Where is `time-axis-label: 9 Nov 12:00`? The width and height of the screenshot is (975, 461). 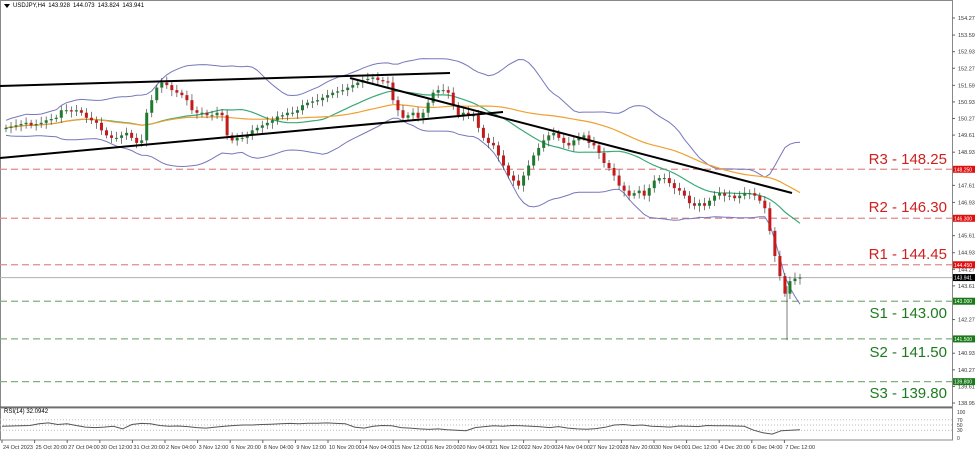 time-axis-label: 9 Nov 12:00 is located at coordinates (311, 448).